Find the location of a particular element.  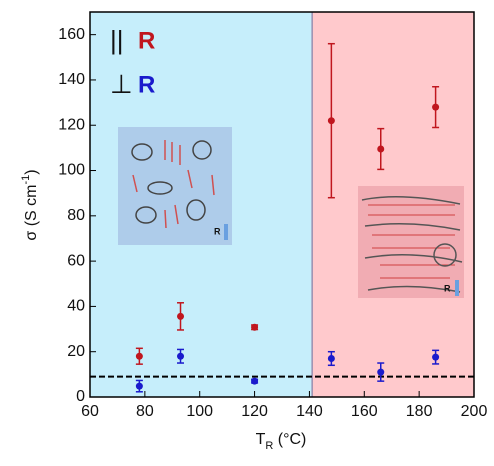

inset-right: R is located at coordinates (411, 242).